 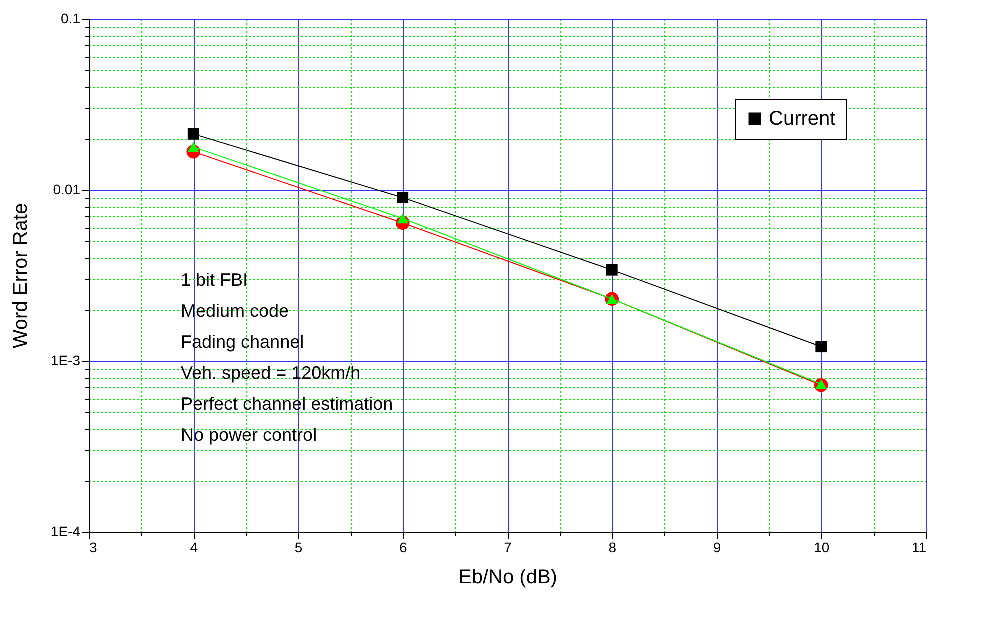 What do you see at coordinates (802, 119) in the screenshot?
I see `legend-label: Current` at bounding box center [802, 119].